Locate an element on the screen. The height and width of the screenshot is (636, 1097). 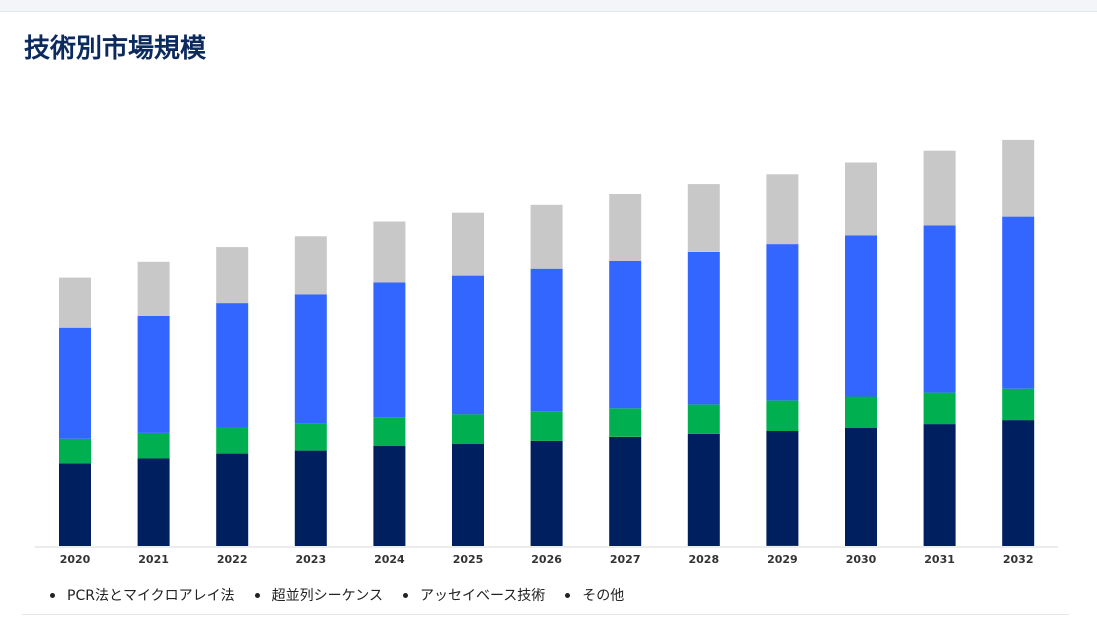
x-tick-label: 2029 is located at coordinates (782, 559).